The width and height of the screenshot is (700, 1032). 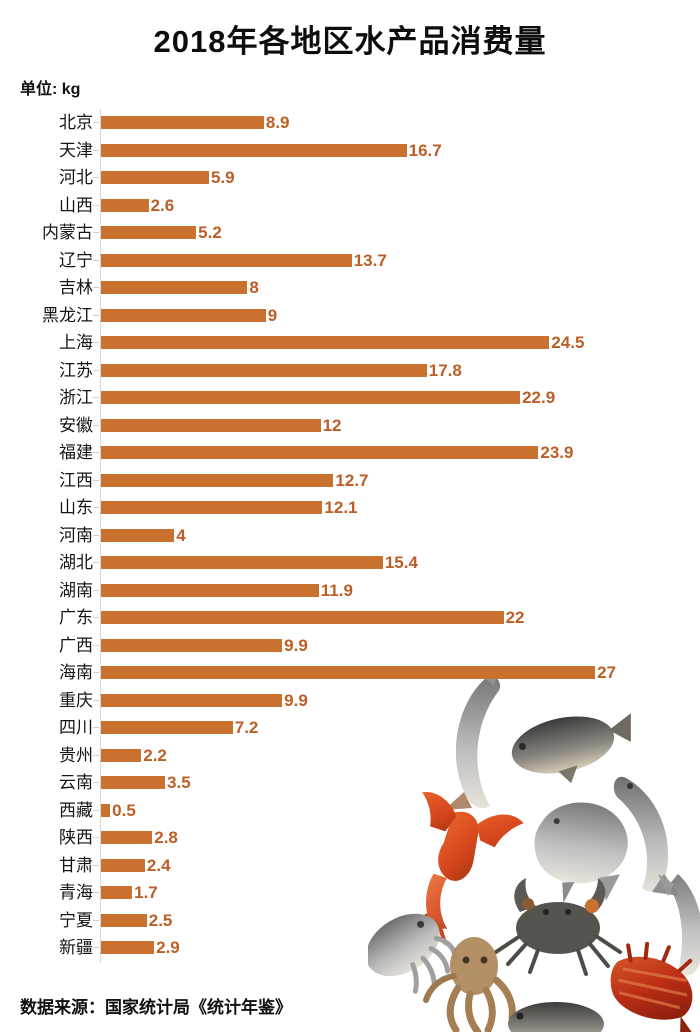 I want to click on value-label: 24.5, so click(x=568, y=343).